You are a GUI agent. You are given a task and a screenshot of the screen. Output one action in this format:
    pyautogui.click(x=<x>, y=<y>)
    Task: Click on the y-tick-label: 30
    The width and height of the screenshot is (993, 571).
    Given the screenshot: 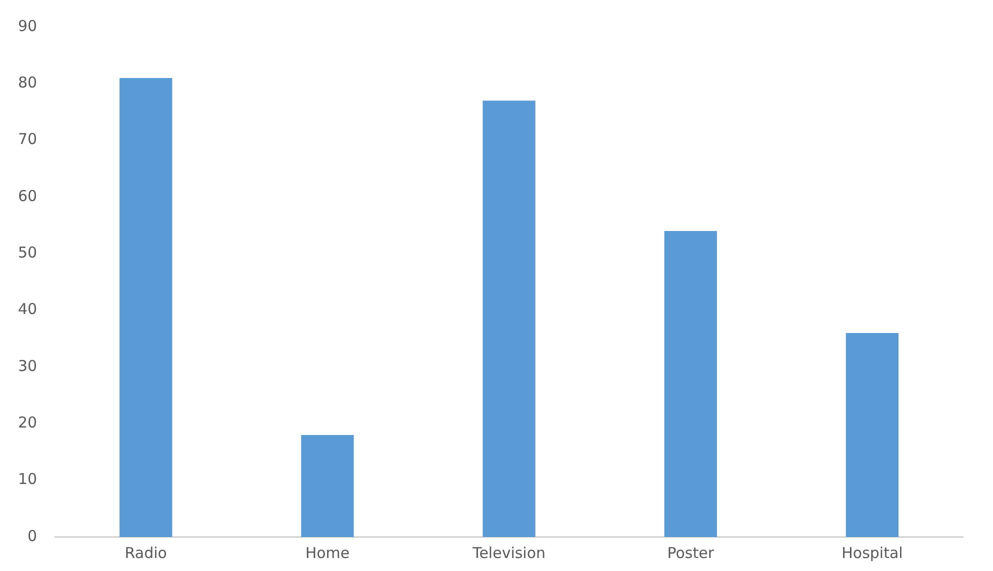 What is the action you would take?
    pyautogui.click(x=28, y=365)
    